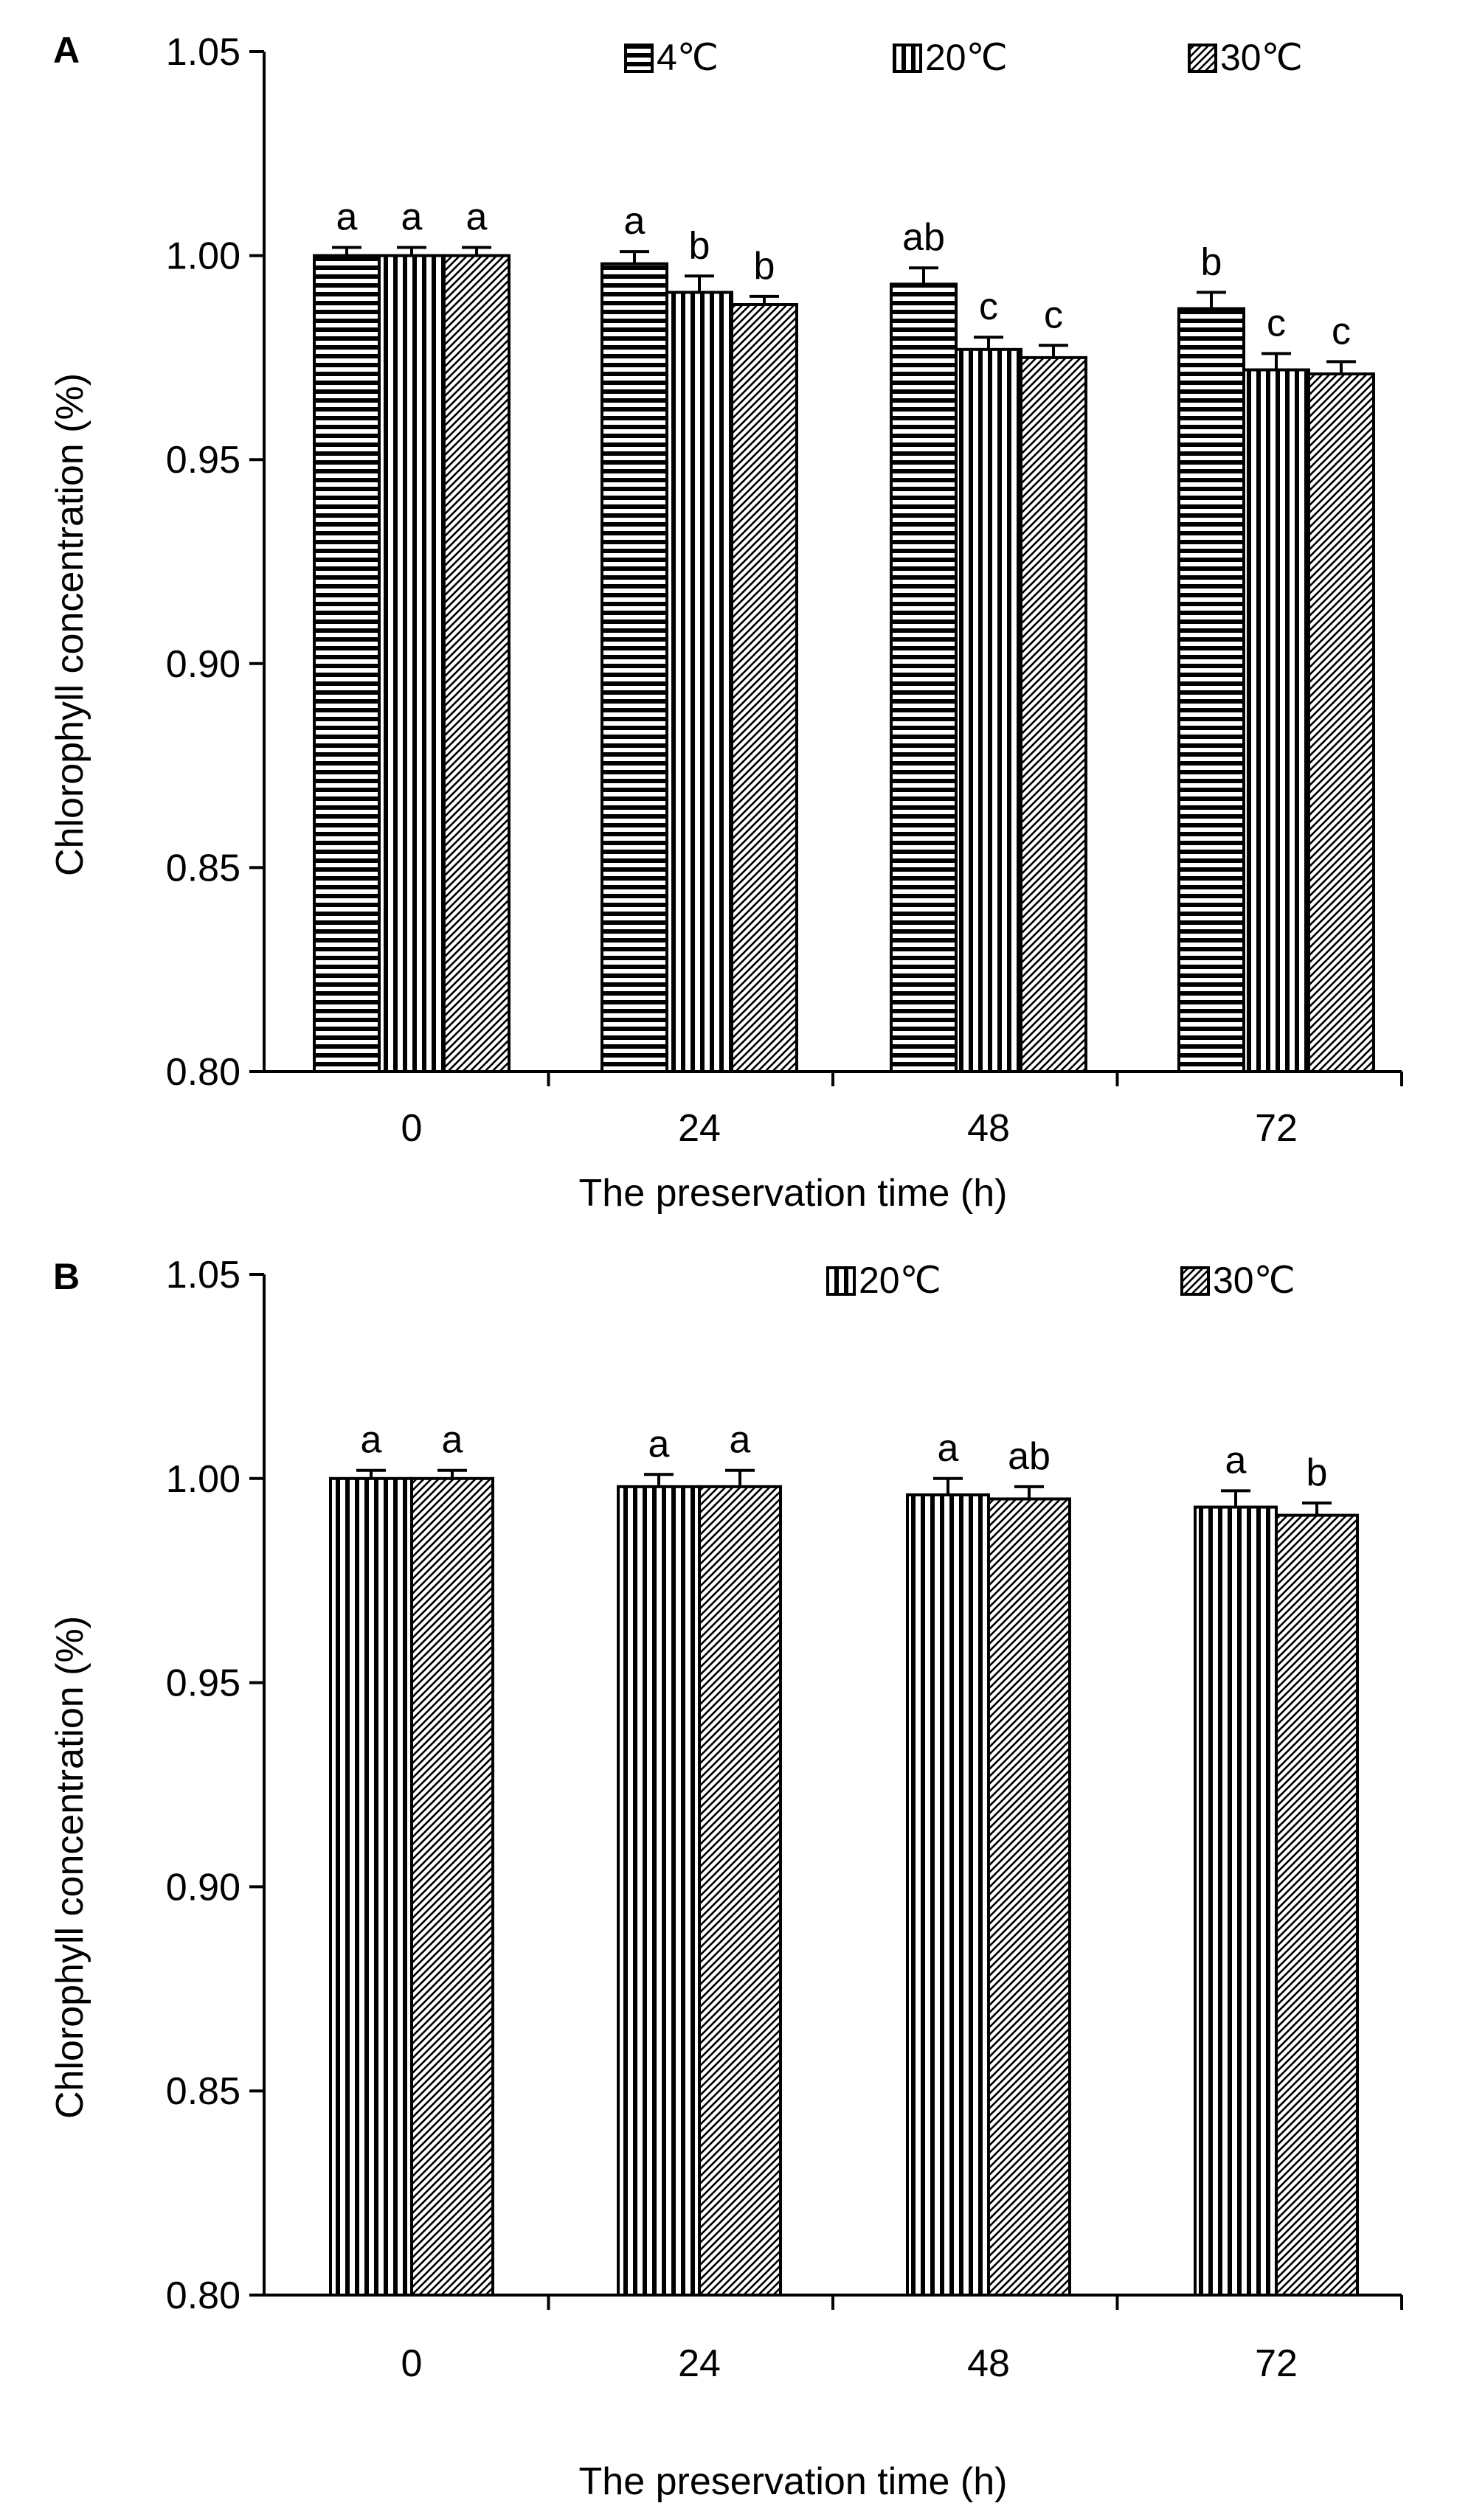 The width and height of the screenshot is (1457, 2520). I want to click on panel-label: A, so click(66, 50).